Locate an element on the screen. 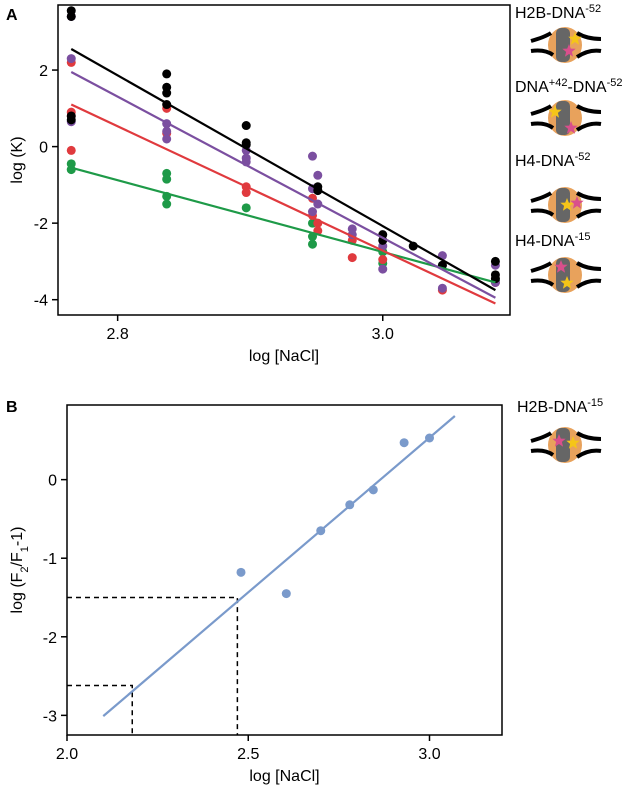 This screenshot has width=640, height=790. legend-label: H4-DNA-15 is located at coordinates (552, 240).